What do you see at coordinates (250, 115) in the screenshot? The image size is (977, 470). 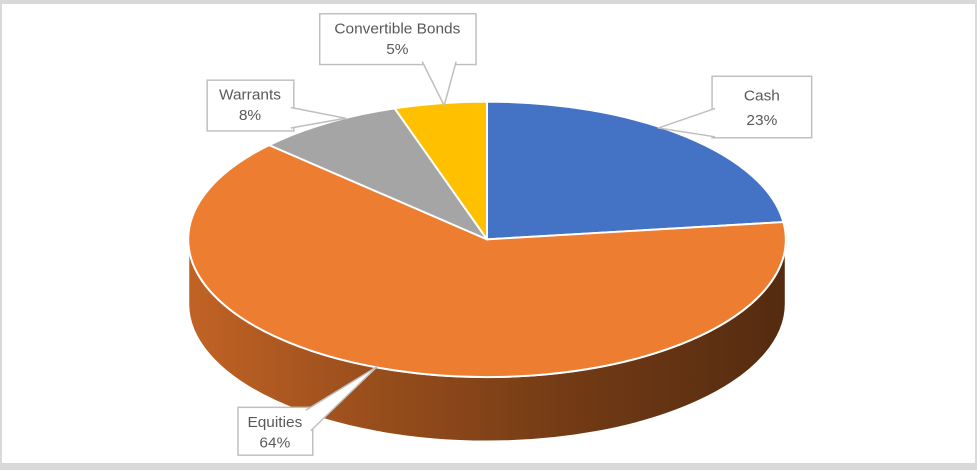 I see `callout-value-warrants: 8%` at bounding box center [250, 115].